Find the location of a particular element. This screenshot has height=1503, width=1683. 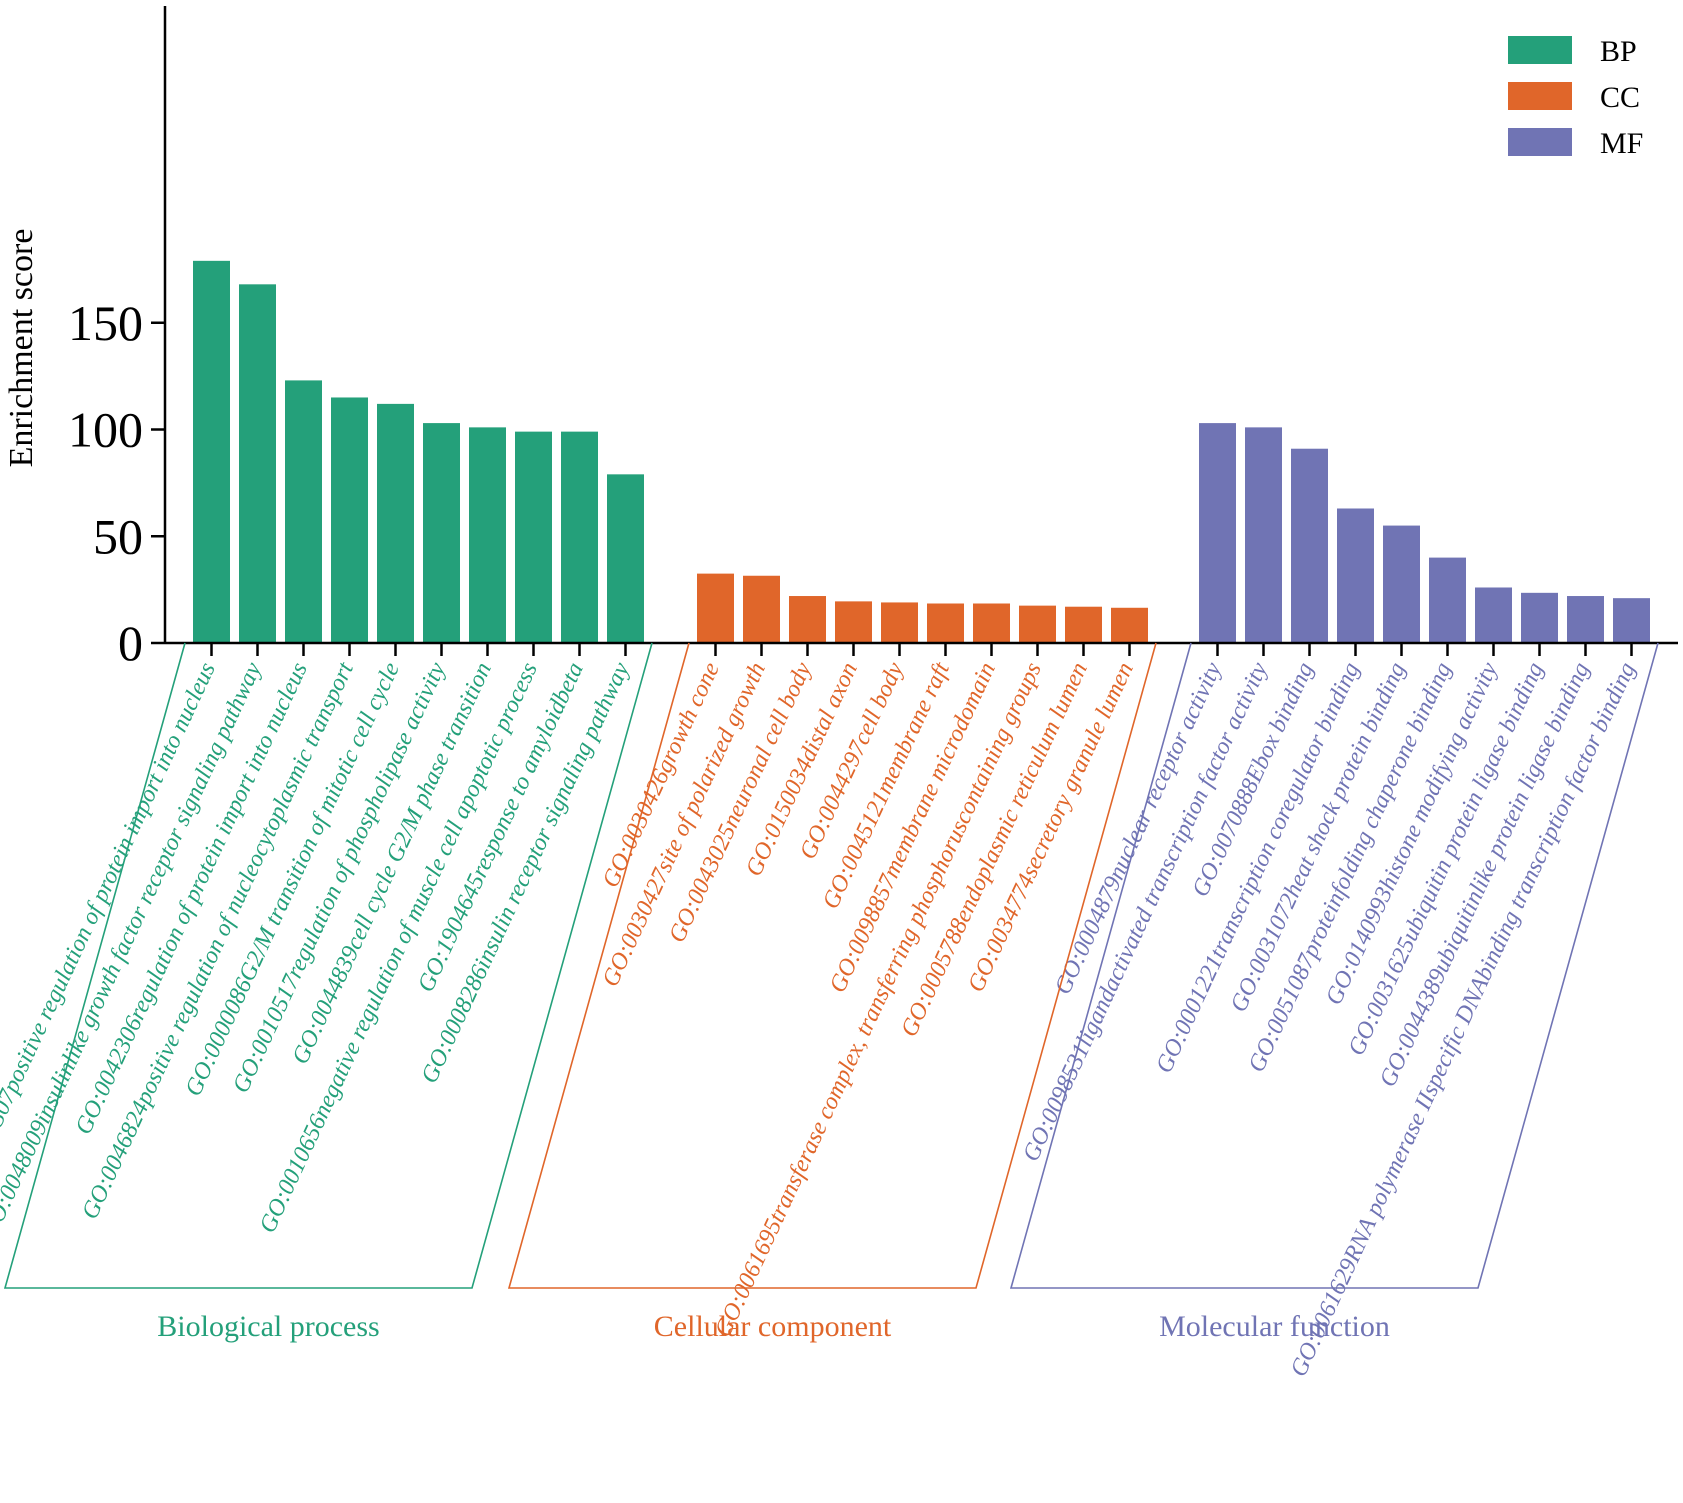

y-tick-label: 50 is located at coordinates (118, 536).